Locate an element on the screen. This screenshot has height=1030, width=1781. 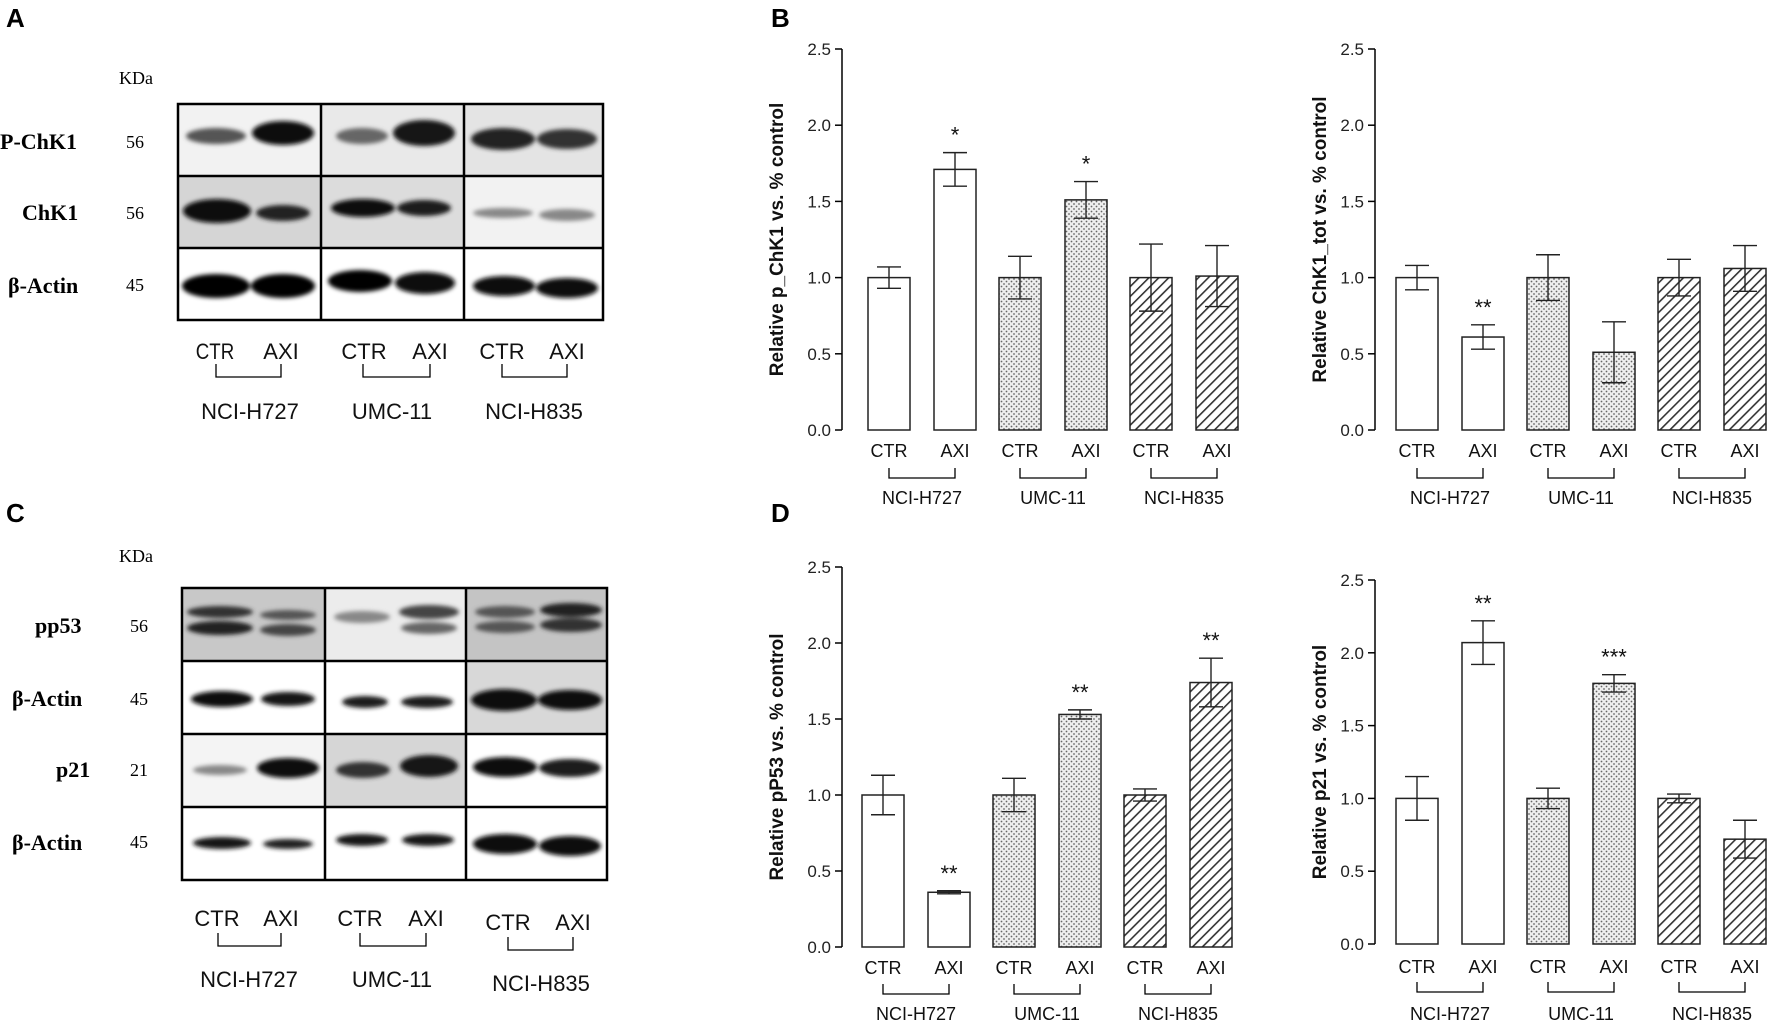
panel-letter-c: C is located at coordinates (15, 513).